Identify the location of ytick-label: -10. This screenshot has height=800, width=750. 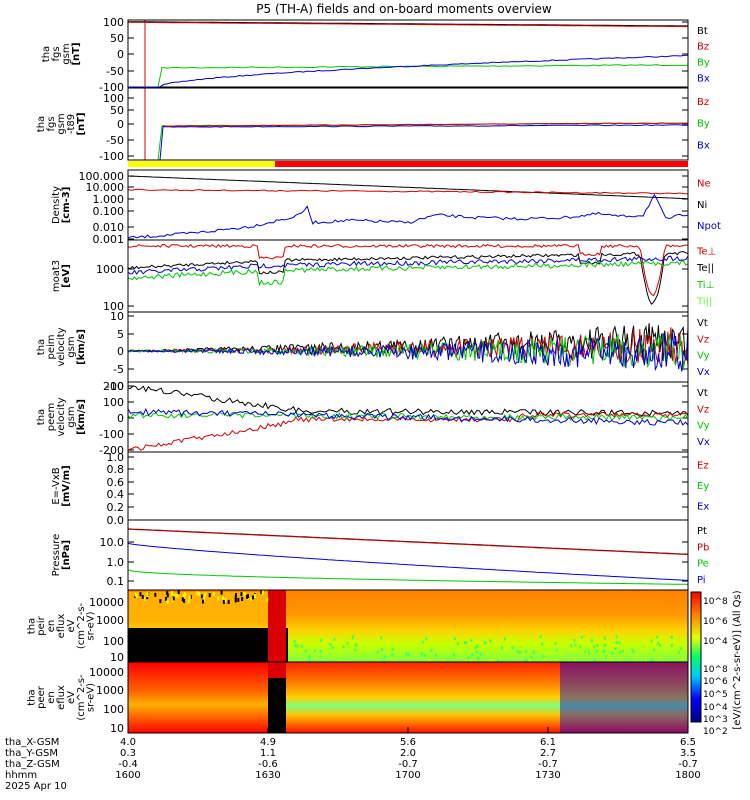
(115, 386).